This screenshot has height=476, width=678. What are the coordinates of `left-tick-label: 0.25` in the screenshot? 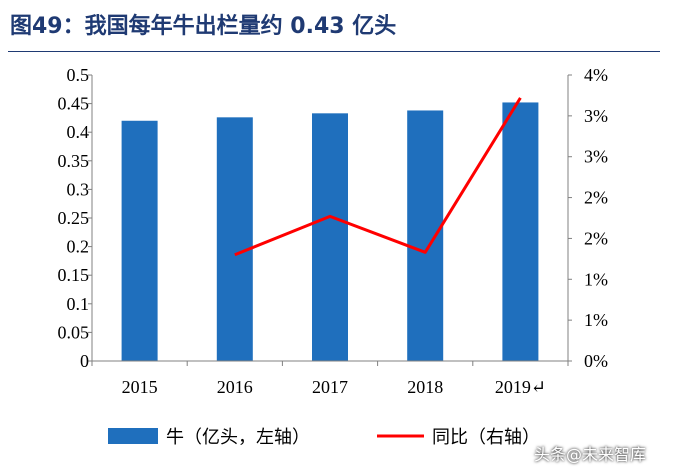 It's located at (74, 218).